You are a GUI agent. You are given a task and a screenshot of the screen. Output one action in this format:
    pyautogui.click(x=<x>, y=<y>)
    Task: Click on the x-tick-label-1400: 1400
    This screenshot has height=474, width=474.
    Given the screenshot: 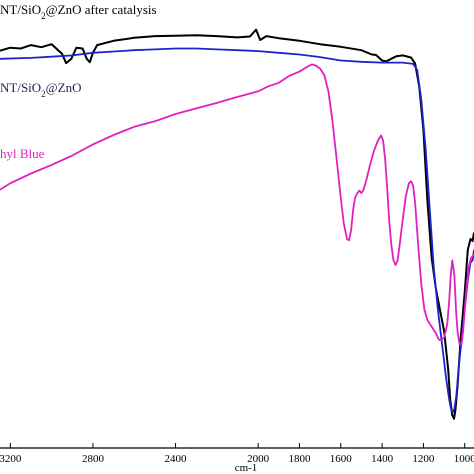 What is the action you would take?
    pyautogui.click(x=382, y=459)
    